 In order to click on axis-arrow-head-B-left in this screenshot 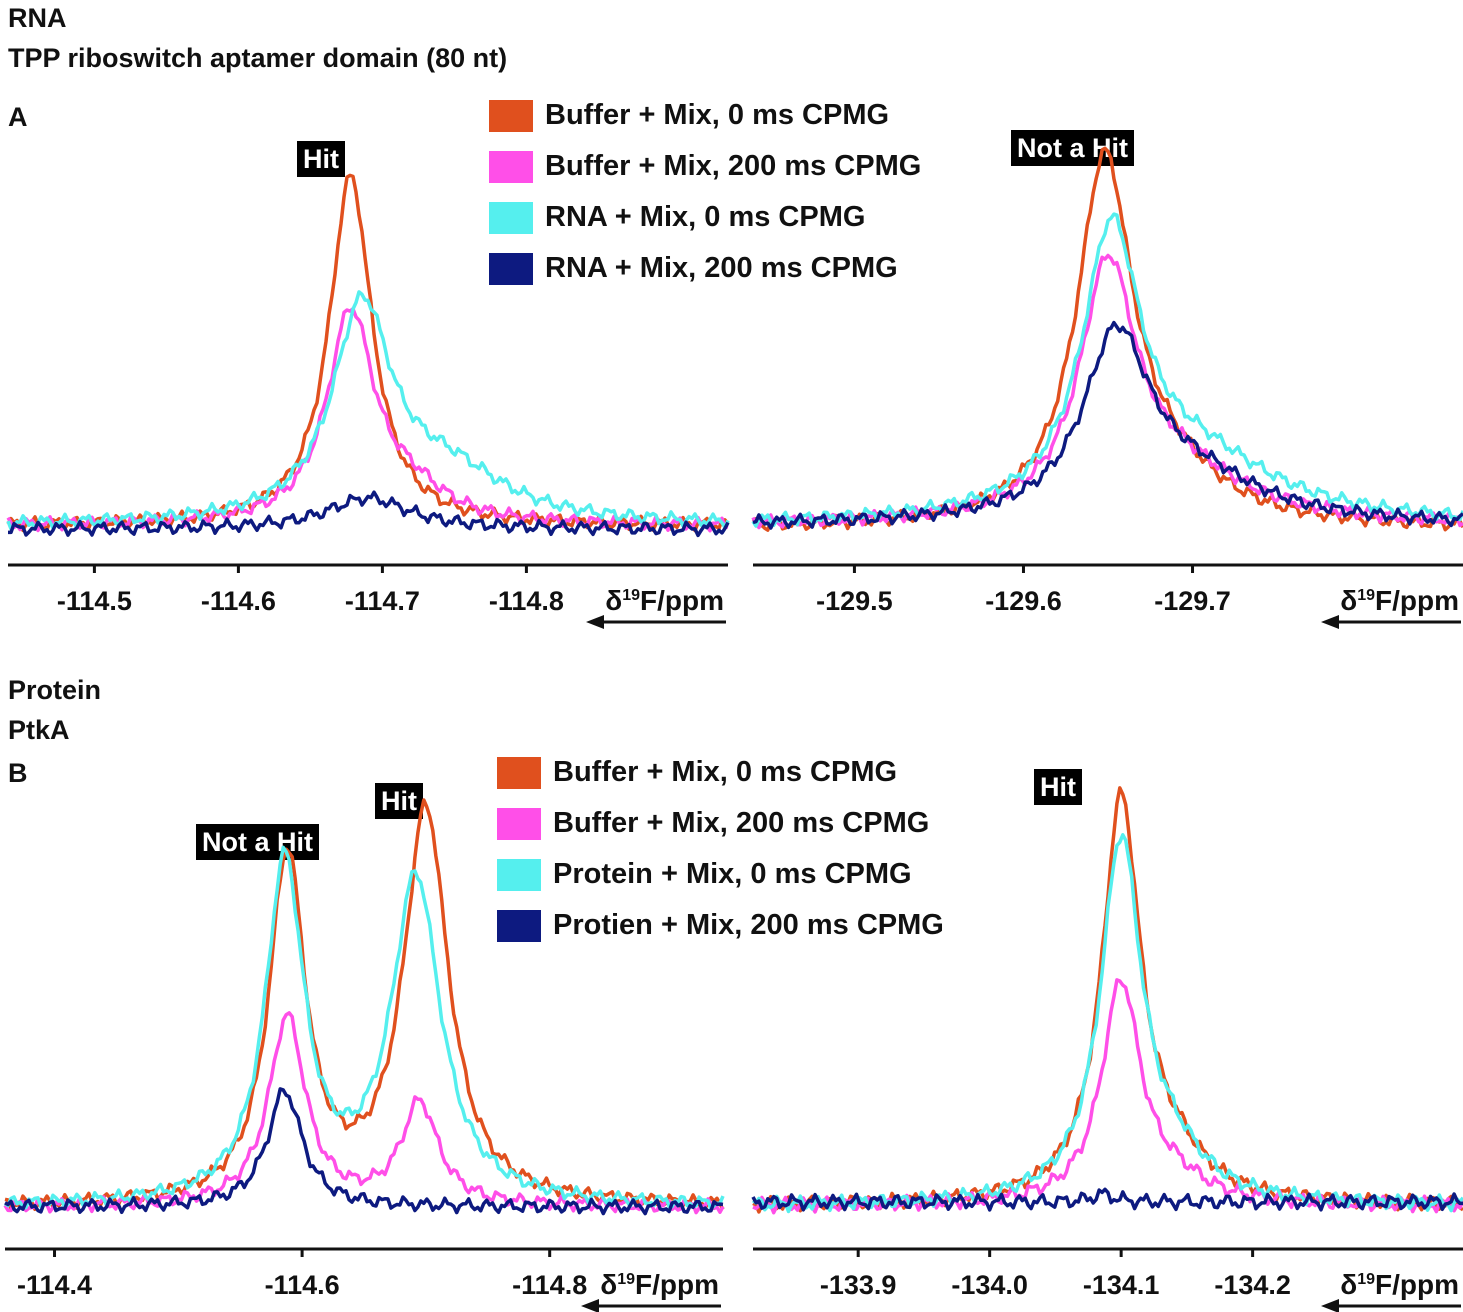, I will do `click(590, 1305)`.